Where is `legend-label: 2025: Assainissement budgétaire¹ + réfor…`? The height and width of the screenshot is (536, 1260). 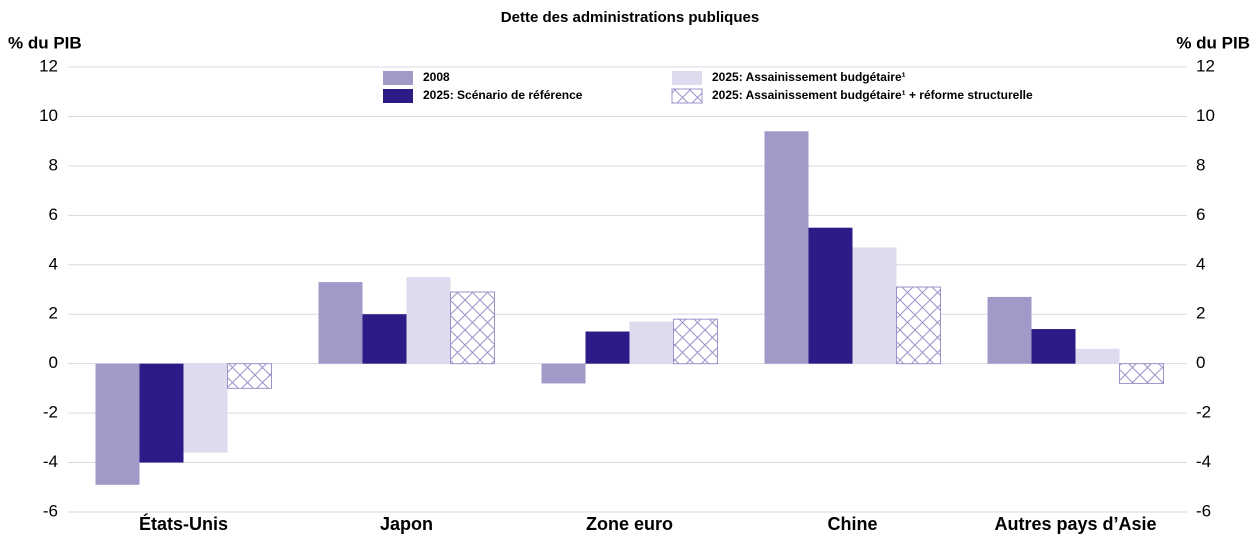
legend-label: 2025: Assainissement budgétaire¹ + réfor… is located at coordinates (872, 95).